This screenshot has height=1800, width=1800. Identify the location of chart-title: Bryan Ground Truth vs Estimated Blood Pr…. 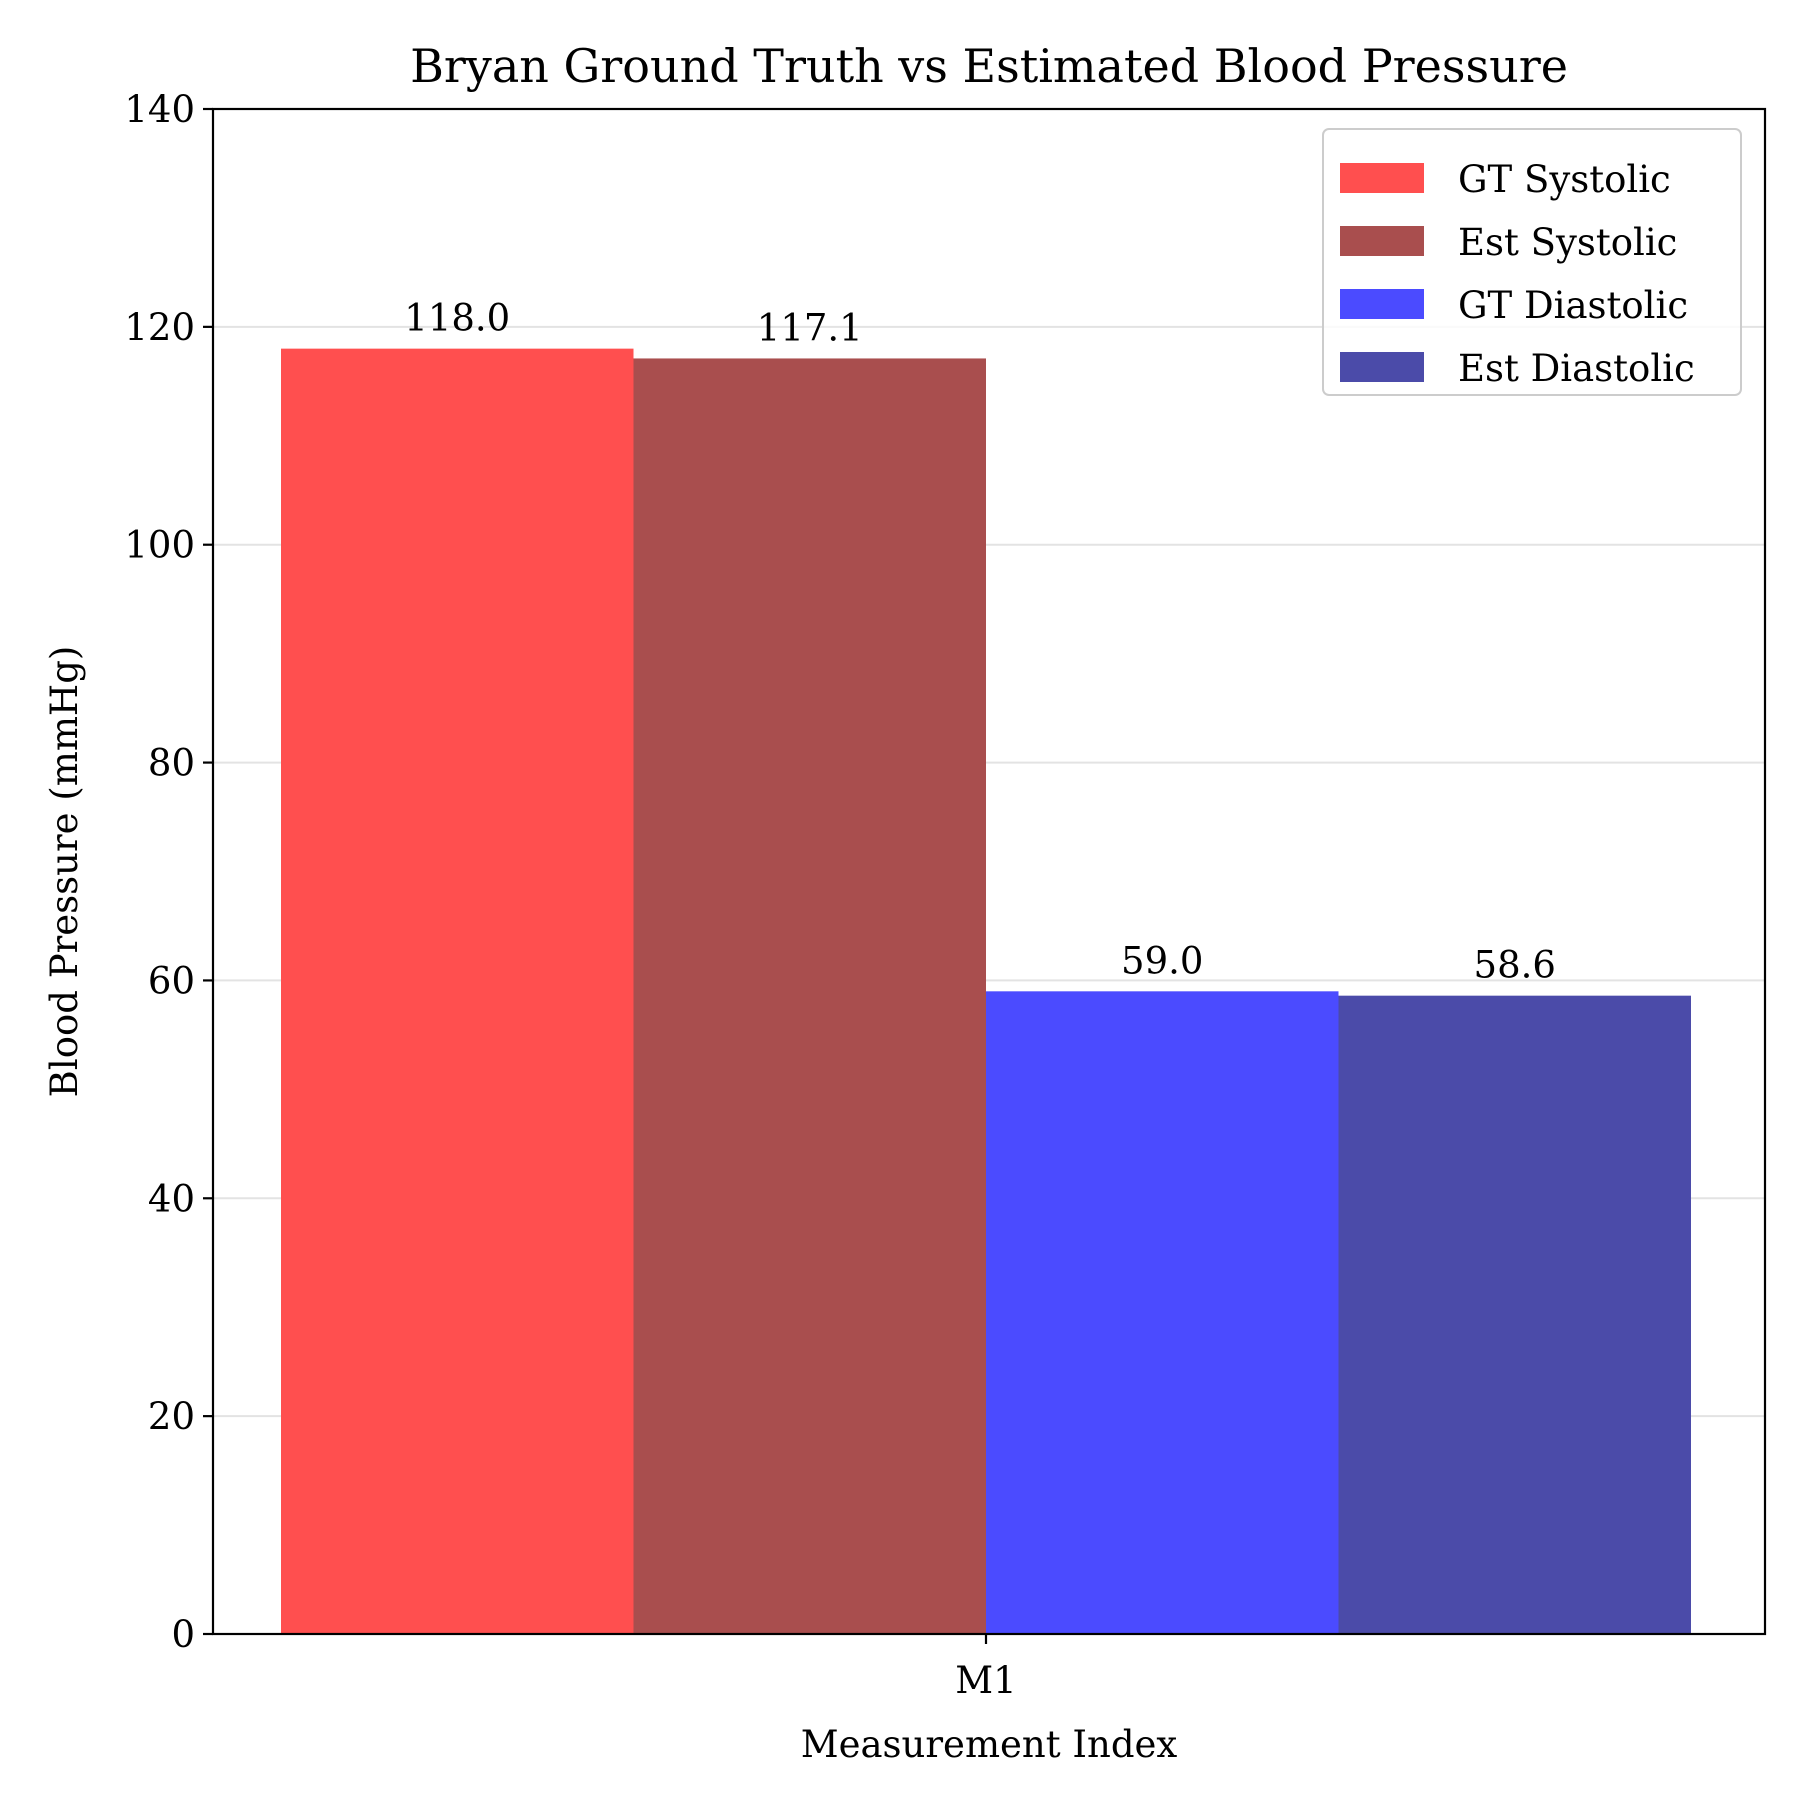
(989, 66).